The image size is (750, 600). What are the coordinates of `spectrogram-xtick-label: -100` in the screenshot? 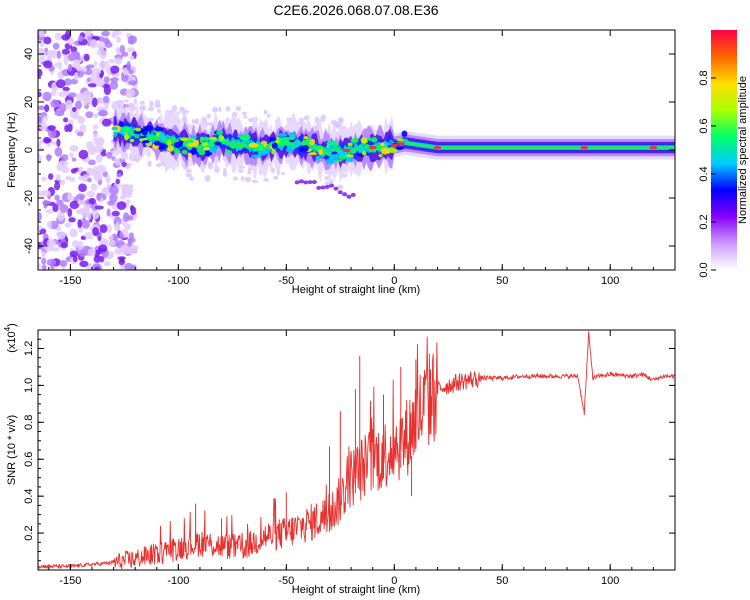 It's located at (178, 281).